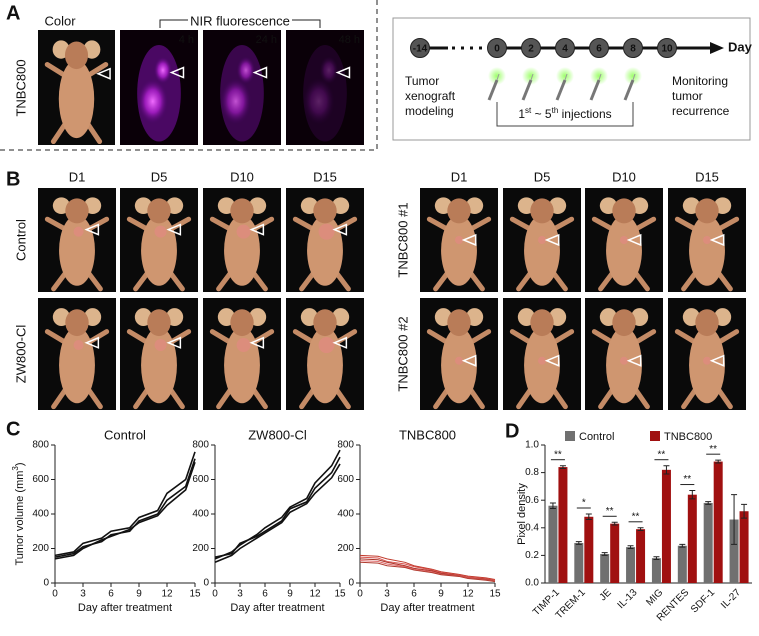  I want to click on text-part: st, so click(528, 110).